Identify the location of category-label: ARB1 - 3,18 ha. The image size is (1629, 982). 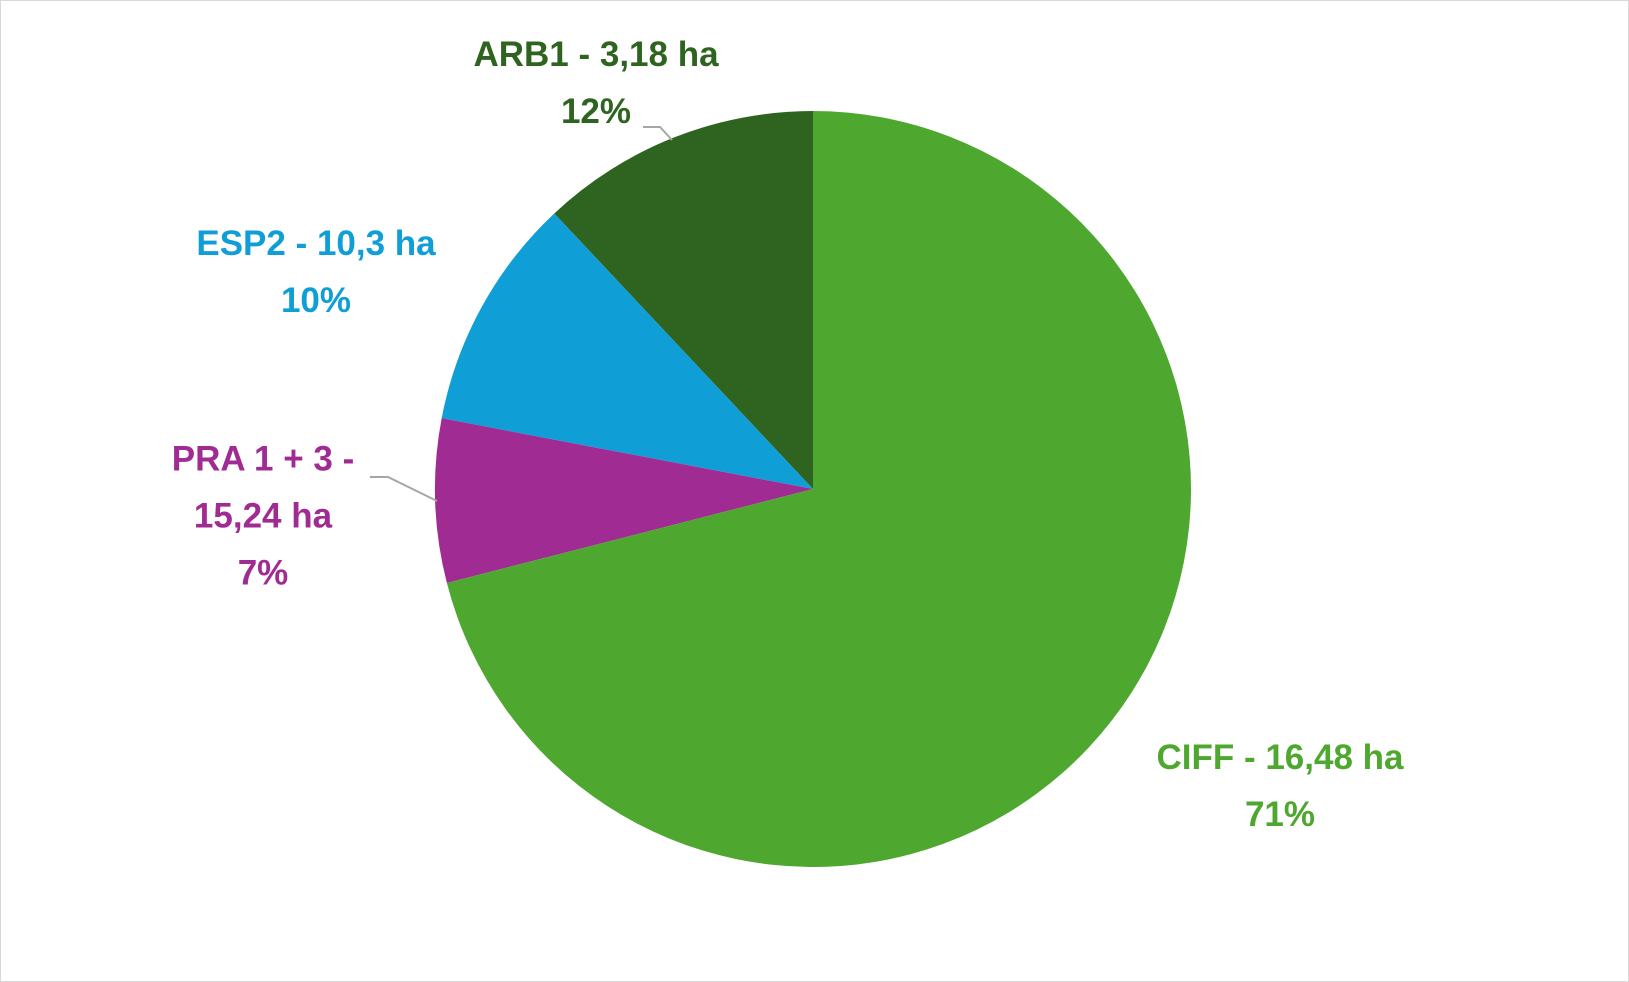
(596, 54).